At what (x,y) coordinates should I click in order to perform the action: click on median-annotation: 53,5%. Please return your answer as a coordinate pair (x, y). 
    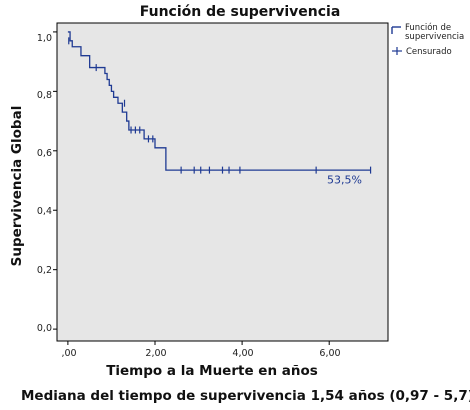
    Looking at the image, I should click on (344, 179).